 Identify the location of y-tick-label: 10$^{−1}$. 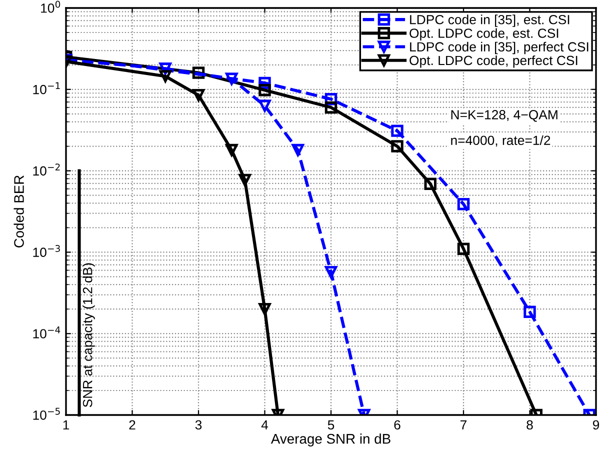
(46, 88).